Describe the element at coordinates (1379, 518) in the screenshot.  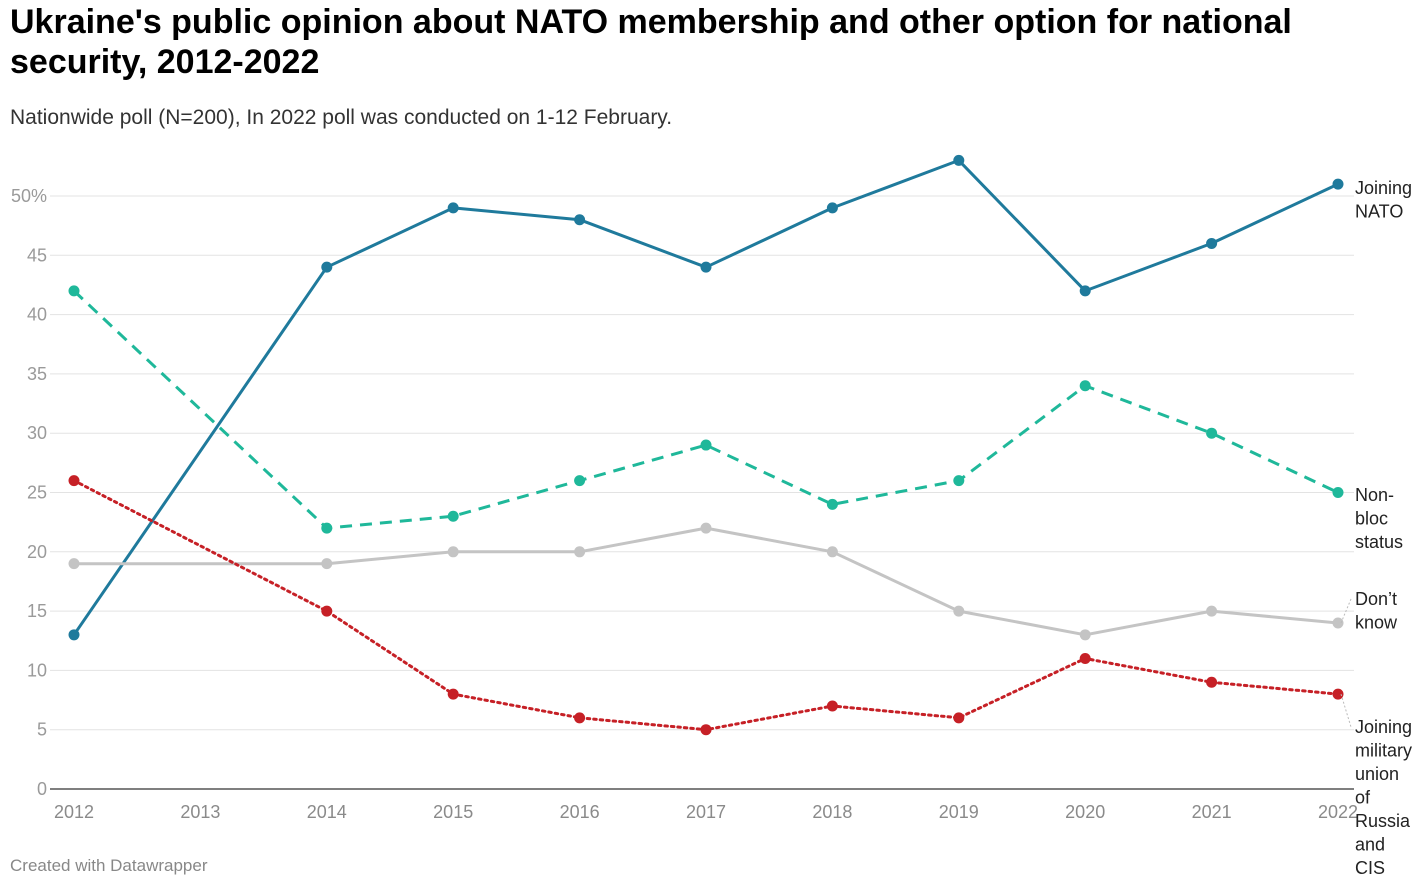
I see `series-label-non-bloc-status: Non-bloc status` at that location.